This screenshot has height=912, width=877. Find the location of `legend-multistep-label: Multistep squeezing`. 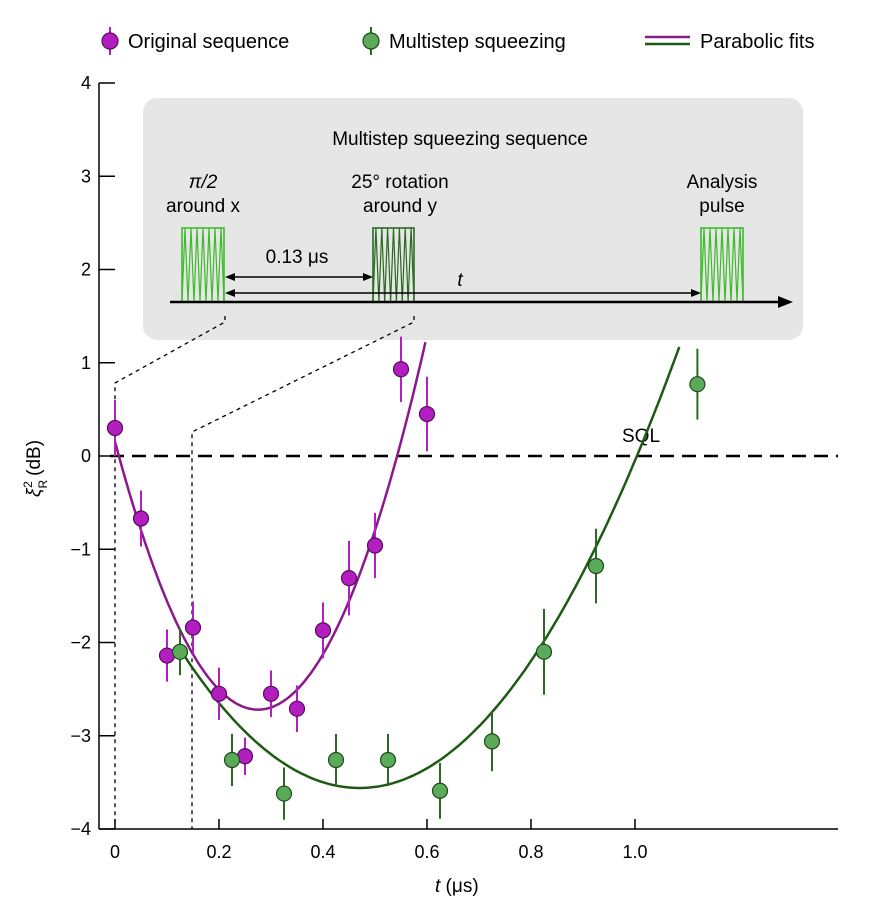

legend-multistep-label: Multistep squeezing is located at coordinates (477, 42).